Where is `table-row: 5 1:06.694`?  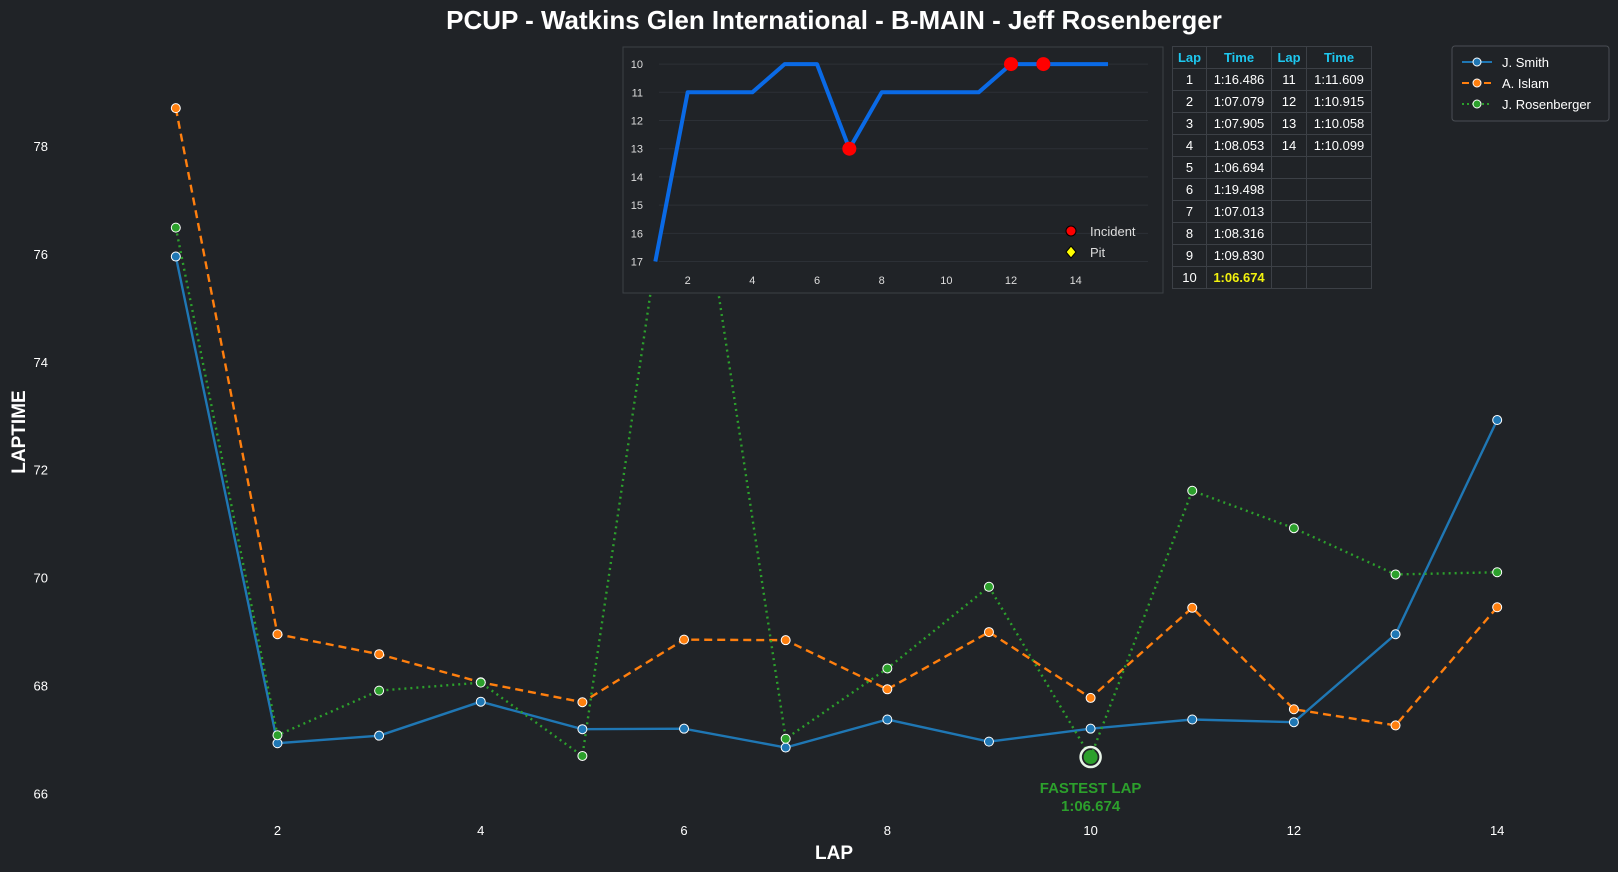
table-row: 5 1:06.694 is located at coordinates (1272, 167).